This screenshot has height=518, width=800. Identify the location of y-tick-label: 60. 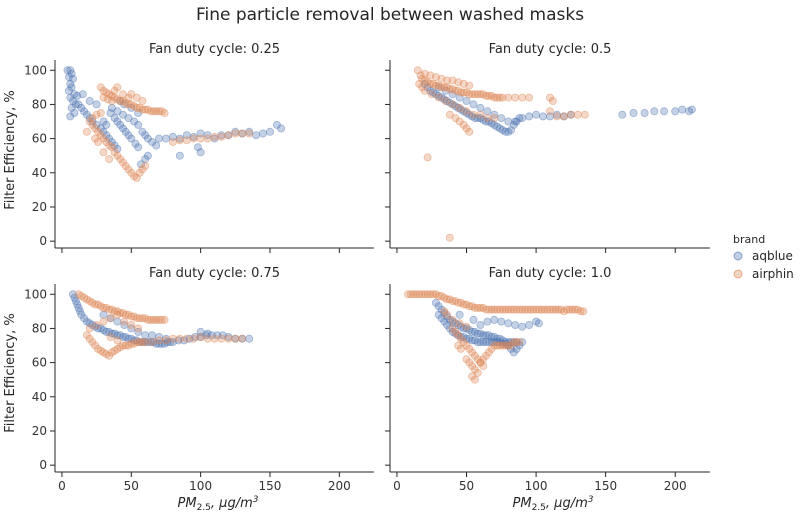
(39, 363).